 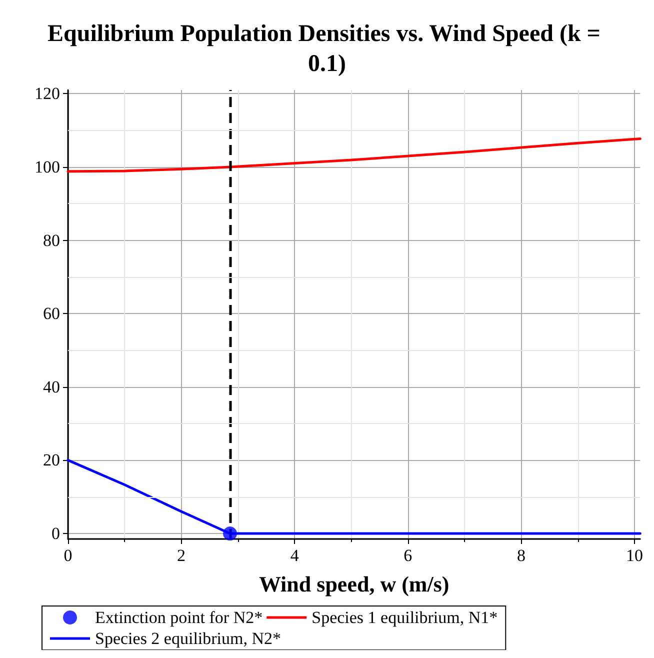 I want to click on x-tick-label: 8, so click(x=521, y=555).